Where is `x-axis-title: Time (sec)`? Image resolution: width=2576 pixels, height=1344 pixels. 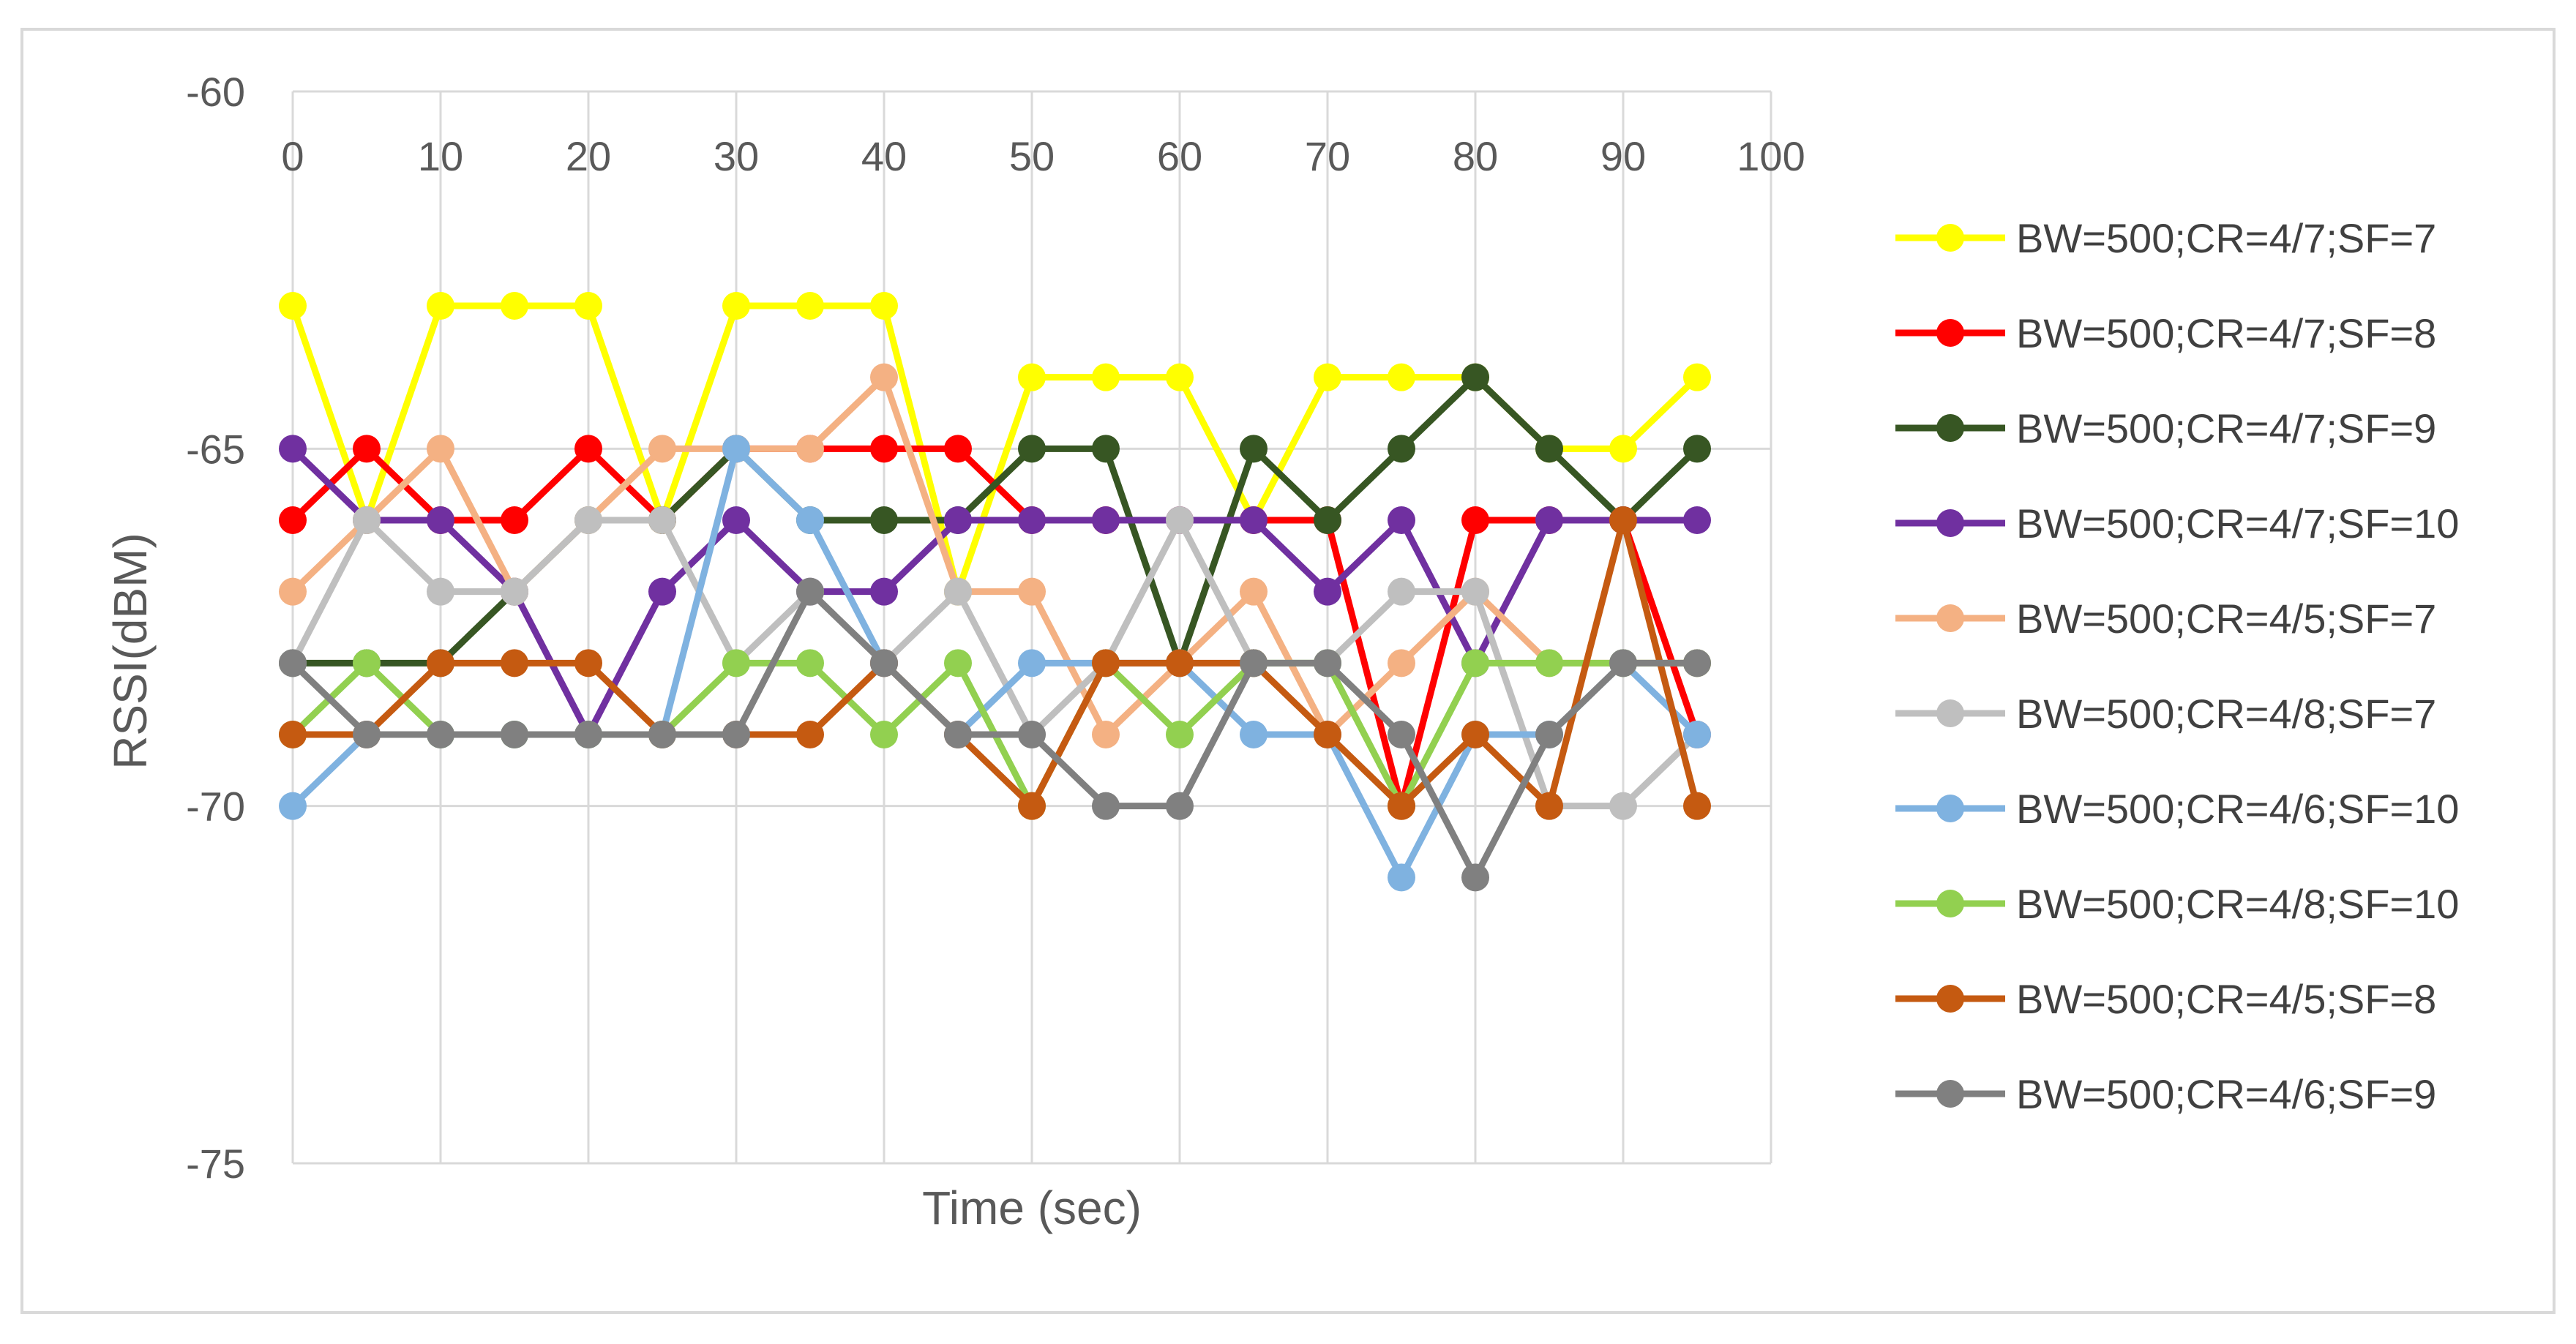
x-axis-title: Time (sec) is located at coordinates (1032, 1208).